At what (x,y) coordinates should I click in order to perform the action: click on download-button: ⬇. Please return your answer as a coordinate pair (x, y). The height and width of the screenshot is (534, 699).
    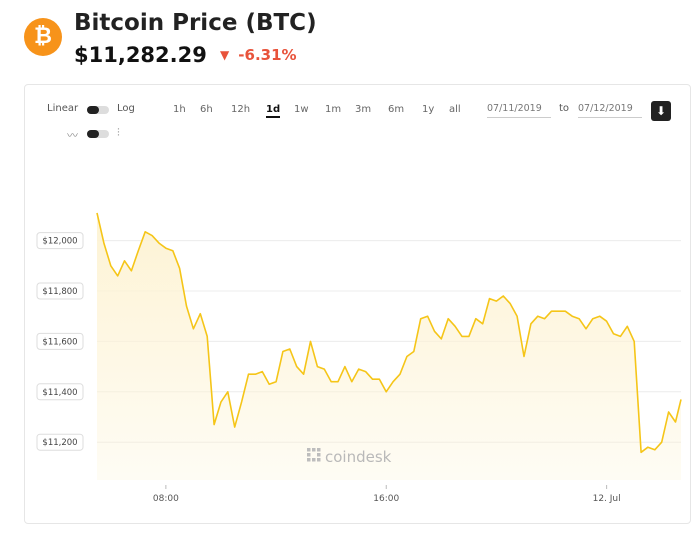
    Looking at the image, I should click on (661, 111).